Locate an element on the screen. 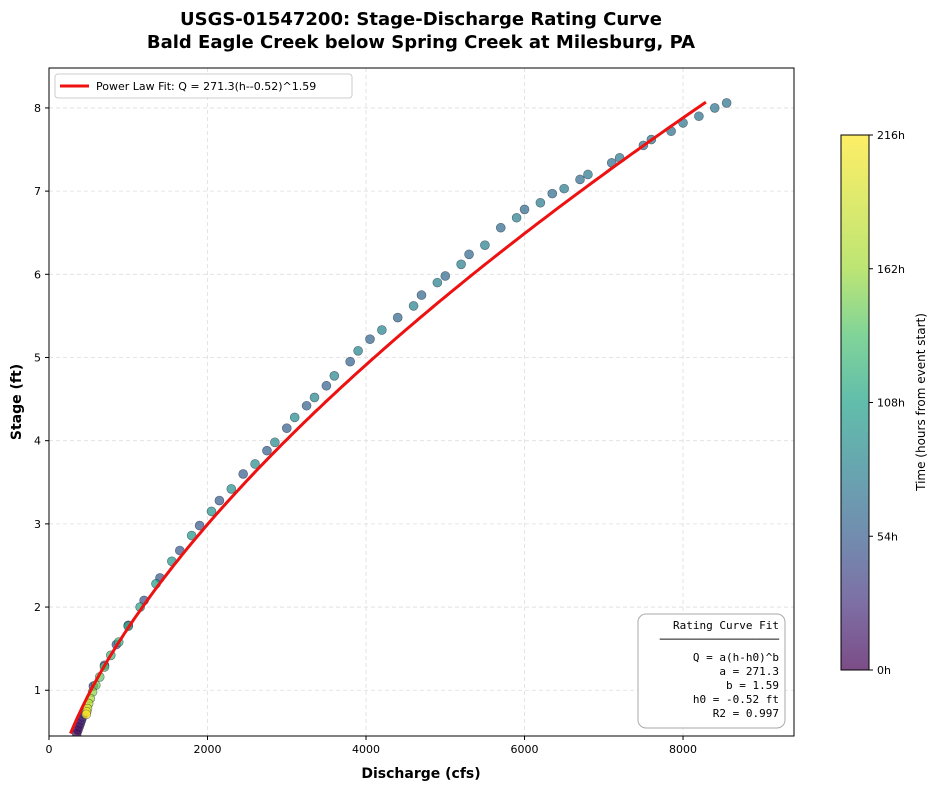 This screenshot has height=790, width=938. colorbar-label: Time (hours from event start) is located at coordinates (921, 402).